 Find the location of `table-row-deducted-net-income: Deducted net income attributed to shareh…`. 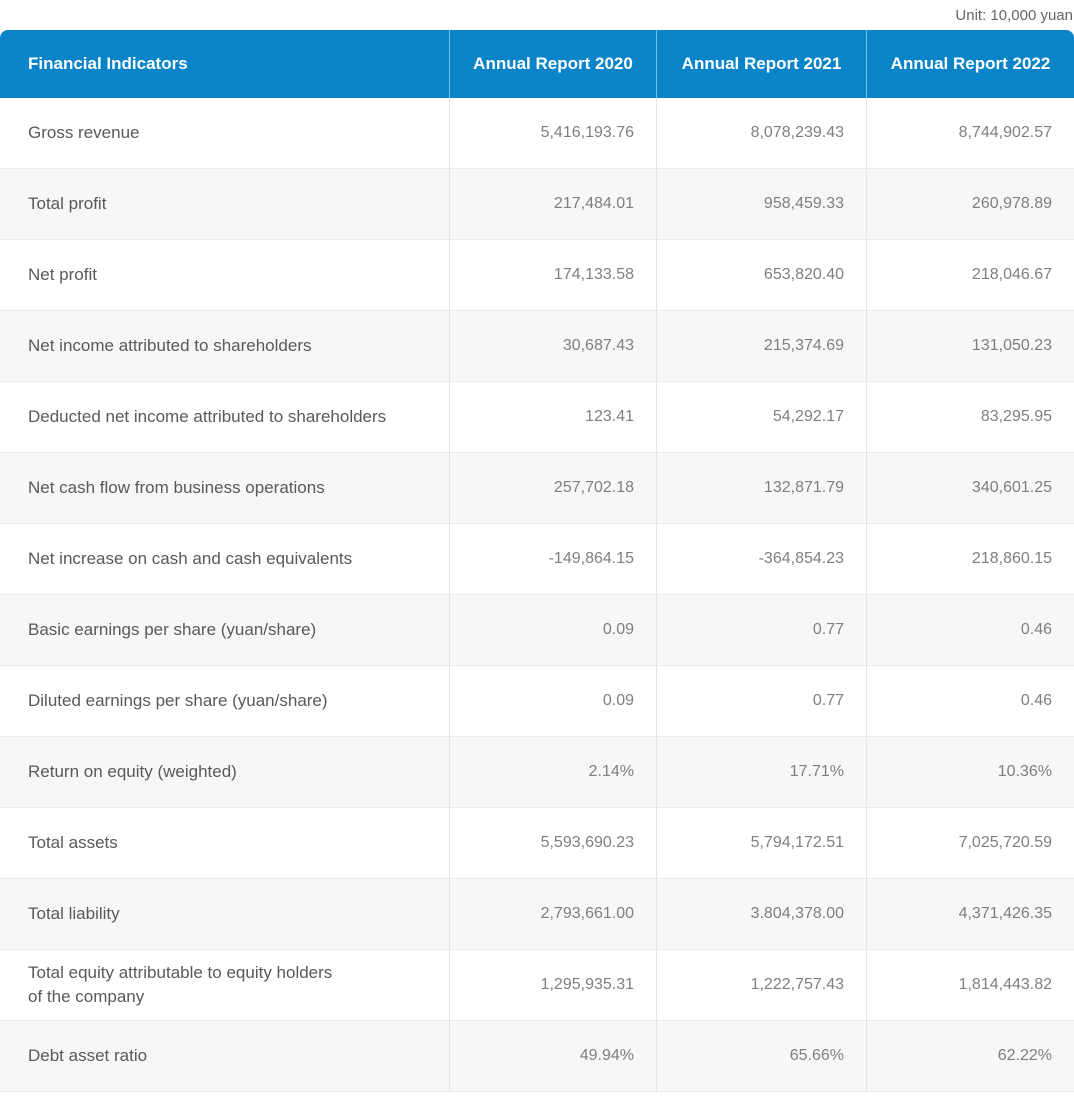

table-row-deducted-net-income: Deducted net income attributed to shareh… is located at coordinates (537, 417).